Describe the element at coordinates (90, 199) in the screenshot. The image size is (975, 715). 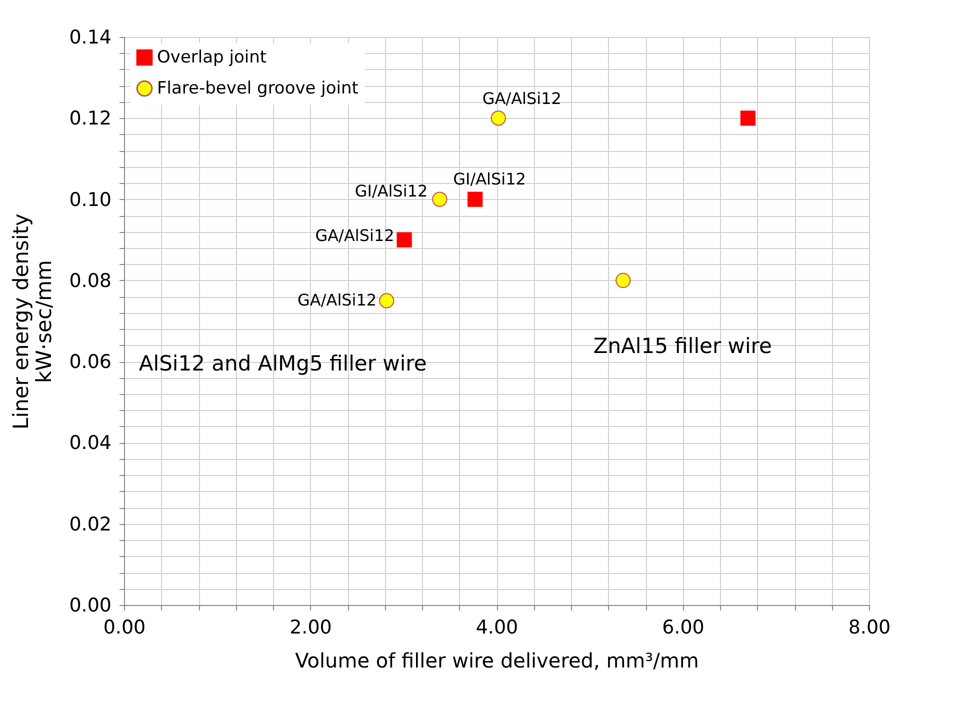
I see `y-tick-label: 0.10` at that location.